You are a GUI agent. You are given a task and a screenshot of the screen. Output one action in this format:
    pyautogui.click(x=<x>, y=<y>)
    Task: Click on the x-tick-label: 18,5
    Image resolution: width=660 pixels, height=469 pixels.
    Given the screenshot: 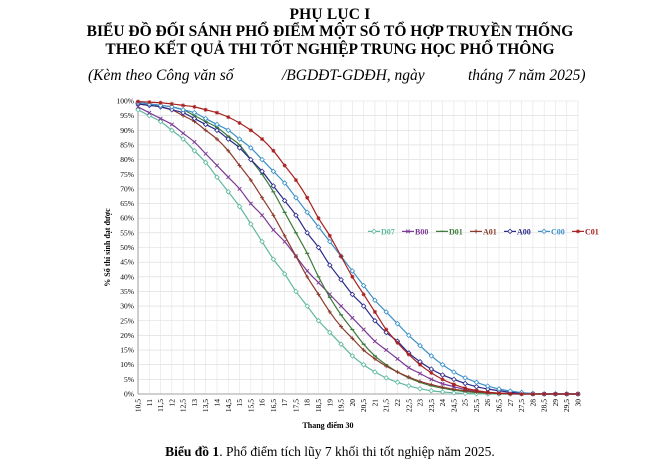 What is the action you would take?
    pyautogui.click(x=318, y=405)
    